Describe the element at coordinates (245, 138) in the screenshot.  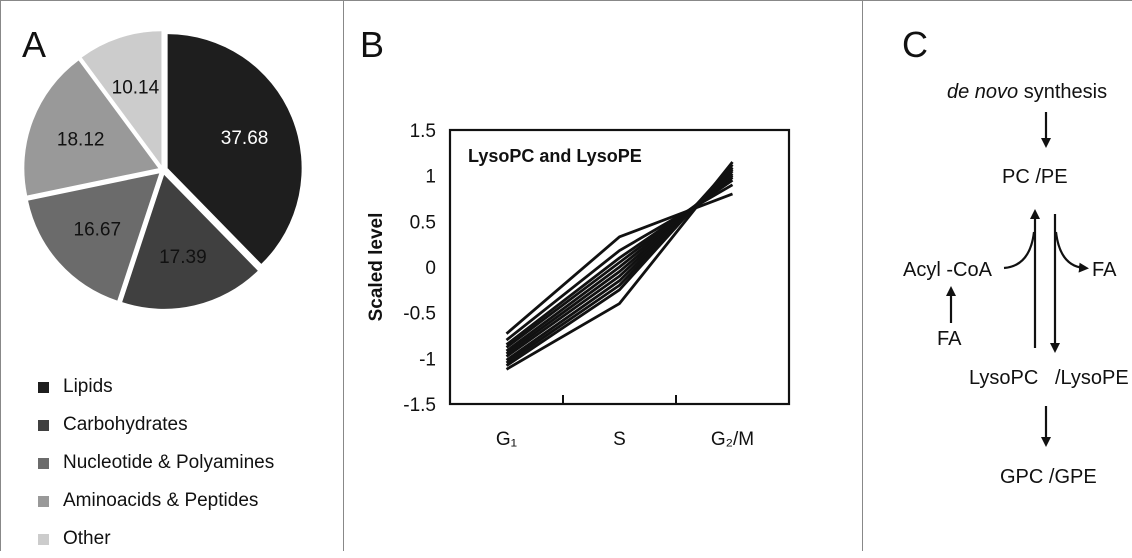
I see `pie-slice-label-0: 37.68` at that location.